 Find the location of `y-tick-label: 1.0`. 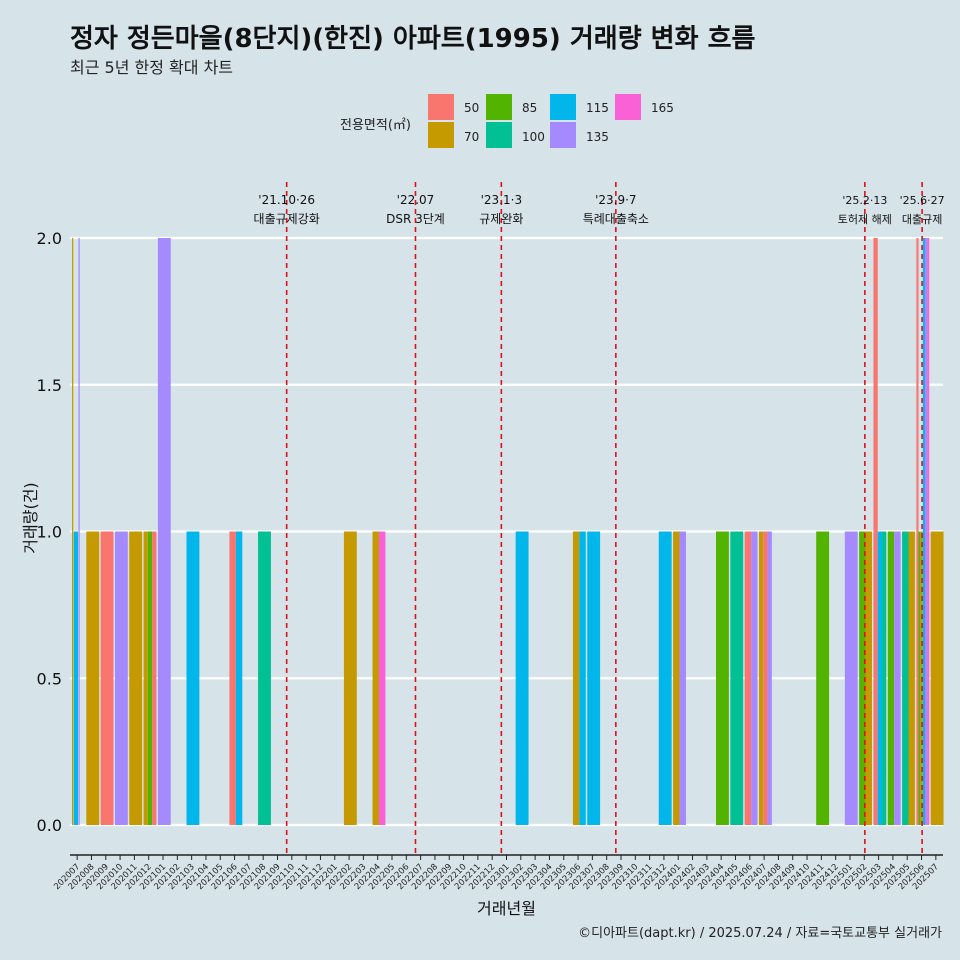

y-tick-label: 1.0 is located at coordinates (49, 532).